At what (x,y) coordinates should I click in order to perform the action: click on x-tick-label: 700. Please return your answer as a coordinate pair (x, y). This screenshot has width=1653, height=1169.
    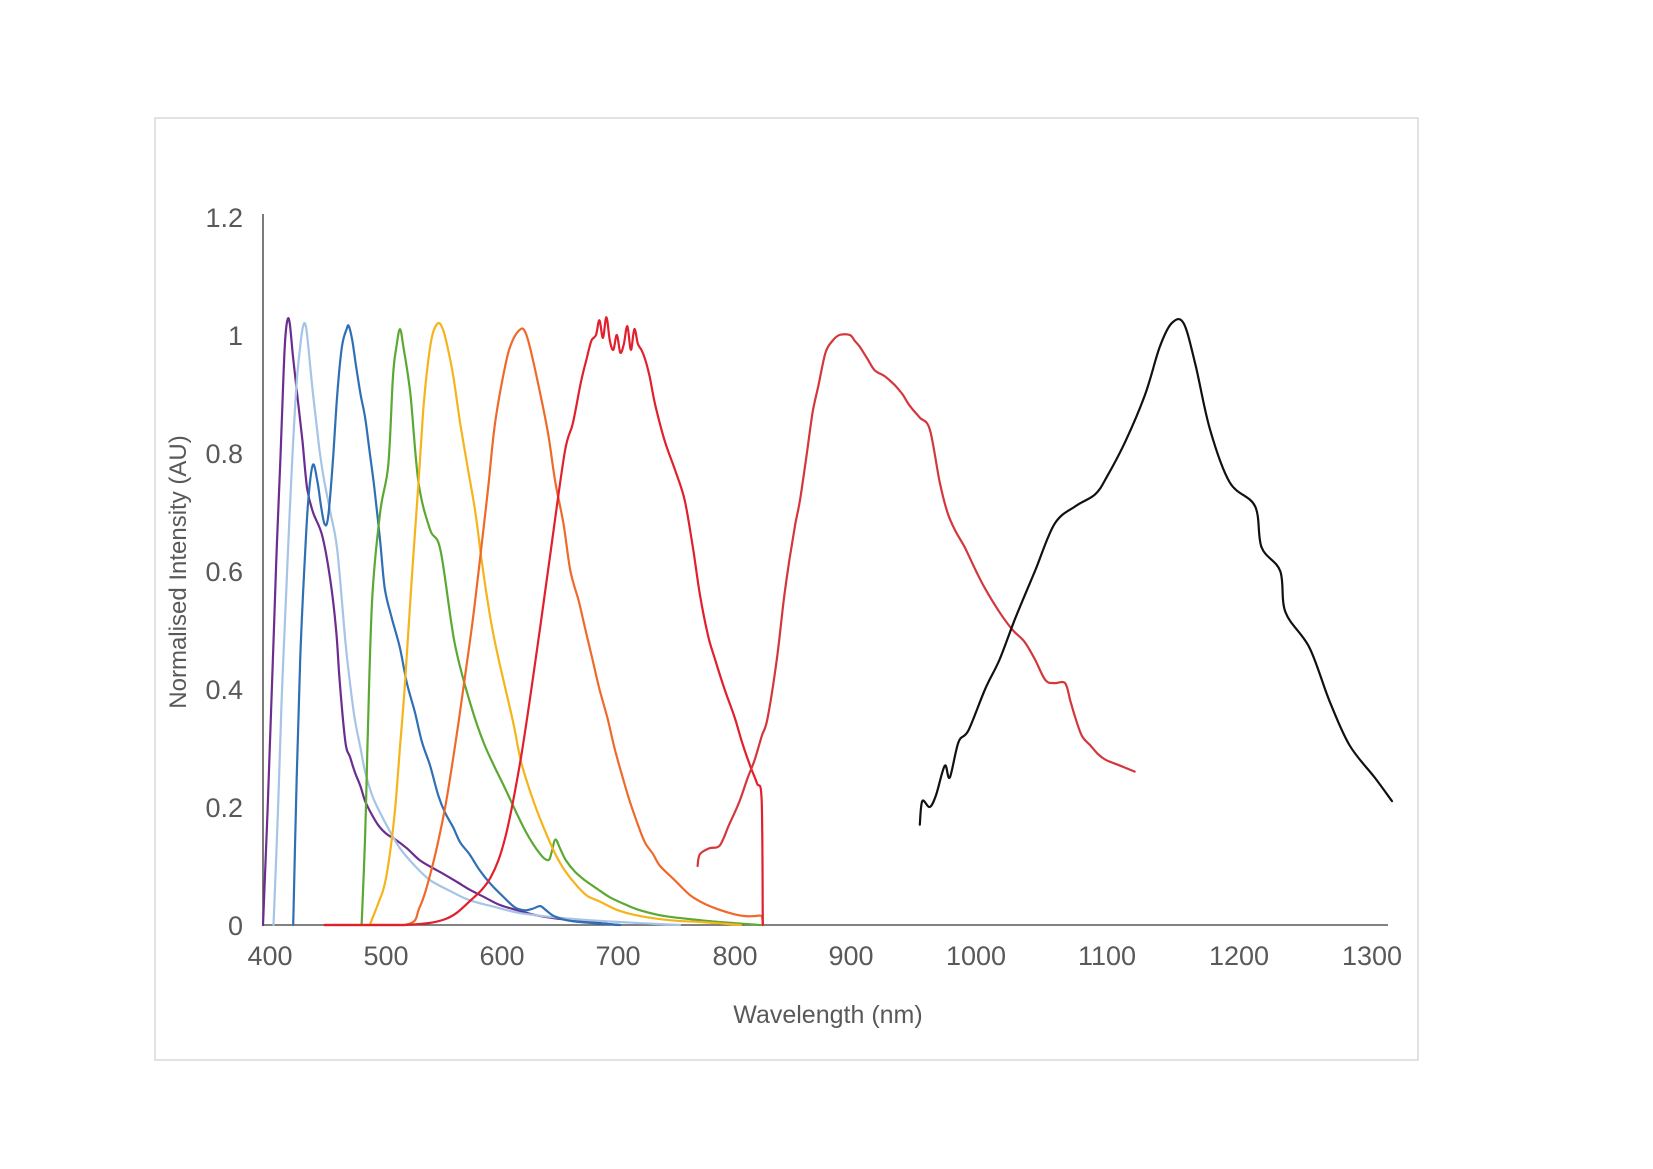
    Looking at the image, I should click on (617, 956).